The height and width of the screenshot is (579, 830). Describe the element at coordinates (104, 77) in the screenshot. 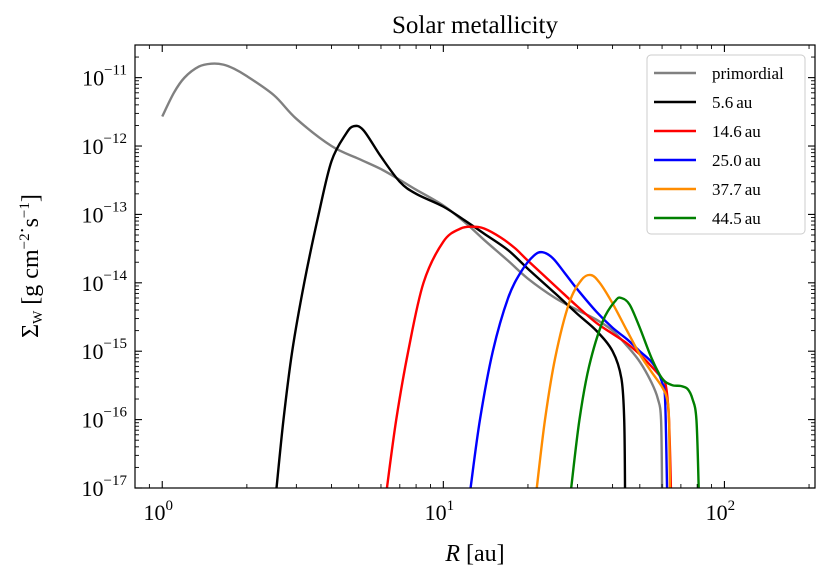

I see `y-tick-label: 10−11` at that location.